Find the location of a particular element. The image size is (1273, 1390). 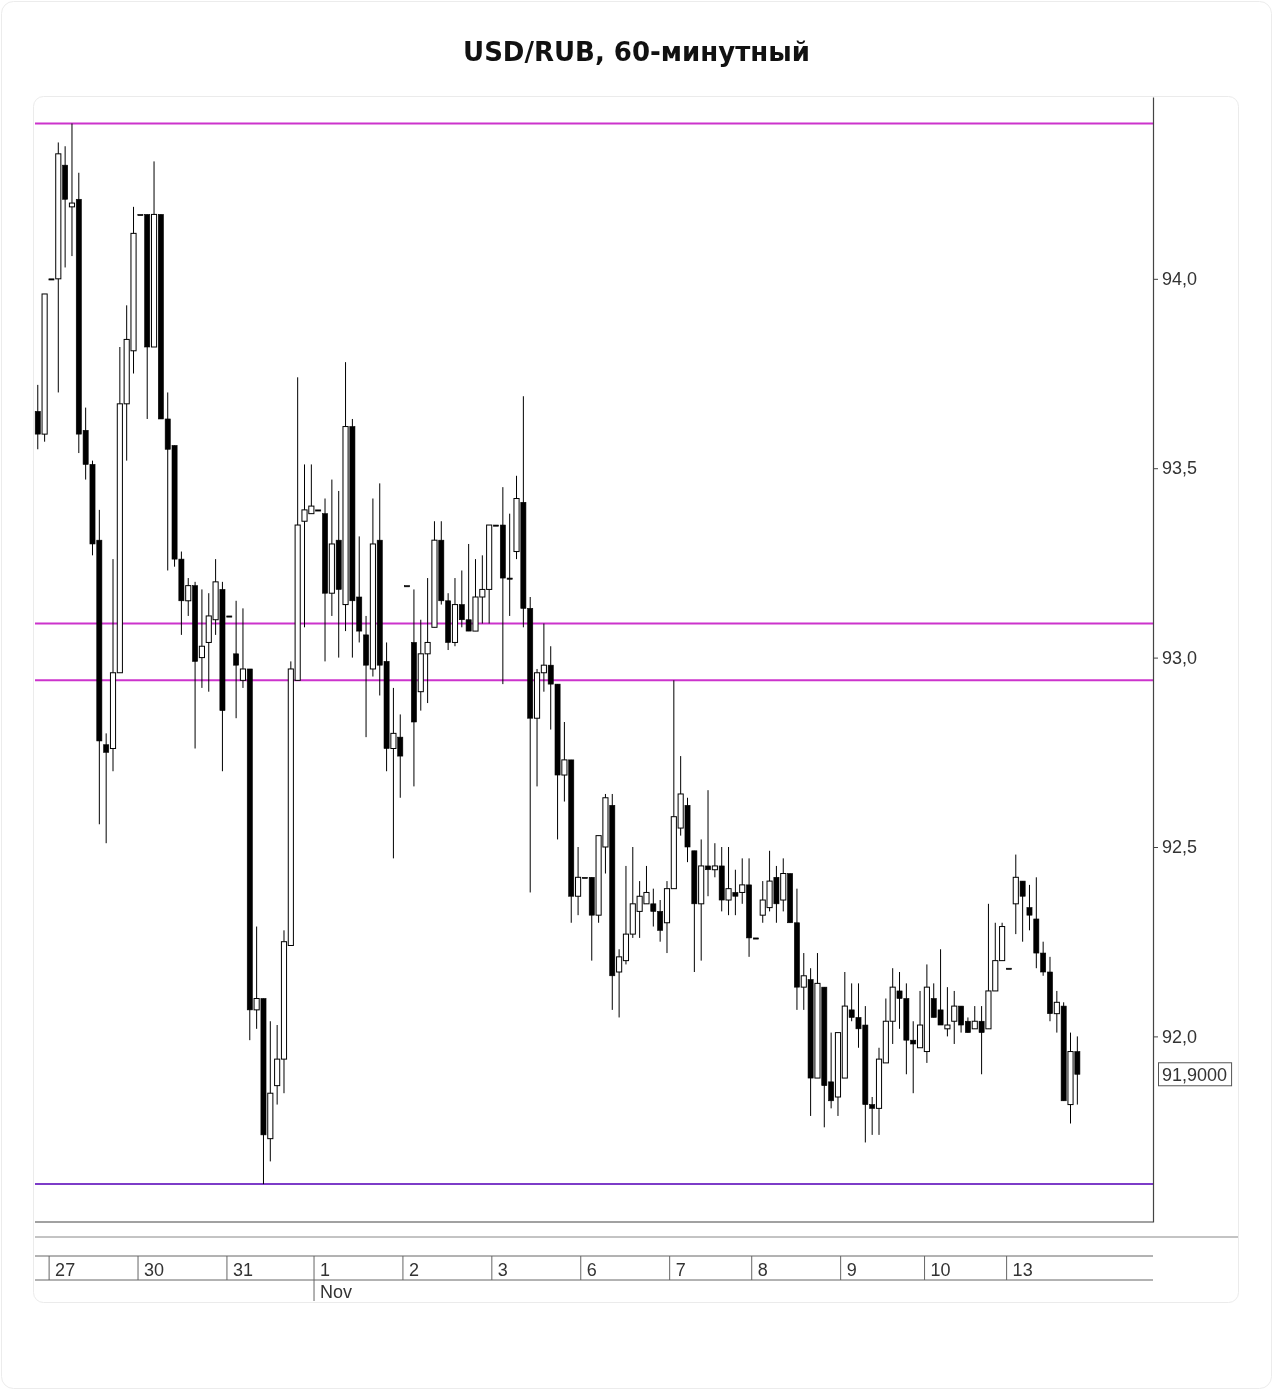

x-tick-label: 2 is located at coordinates (413, 1269).